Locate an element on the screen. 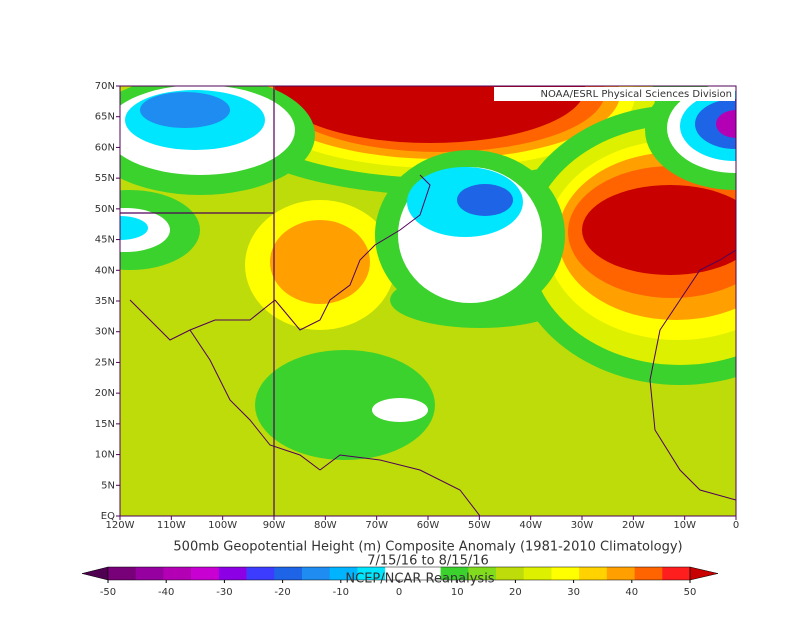  y-tick-label: 45N is located at coordinates (105, 240).